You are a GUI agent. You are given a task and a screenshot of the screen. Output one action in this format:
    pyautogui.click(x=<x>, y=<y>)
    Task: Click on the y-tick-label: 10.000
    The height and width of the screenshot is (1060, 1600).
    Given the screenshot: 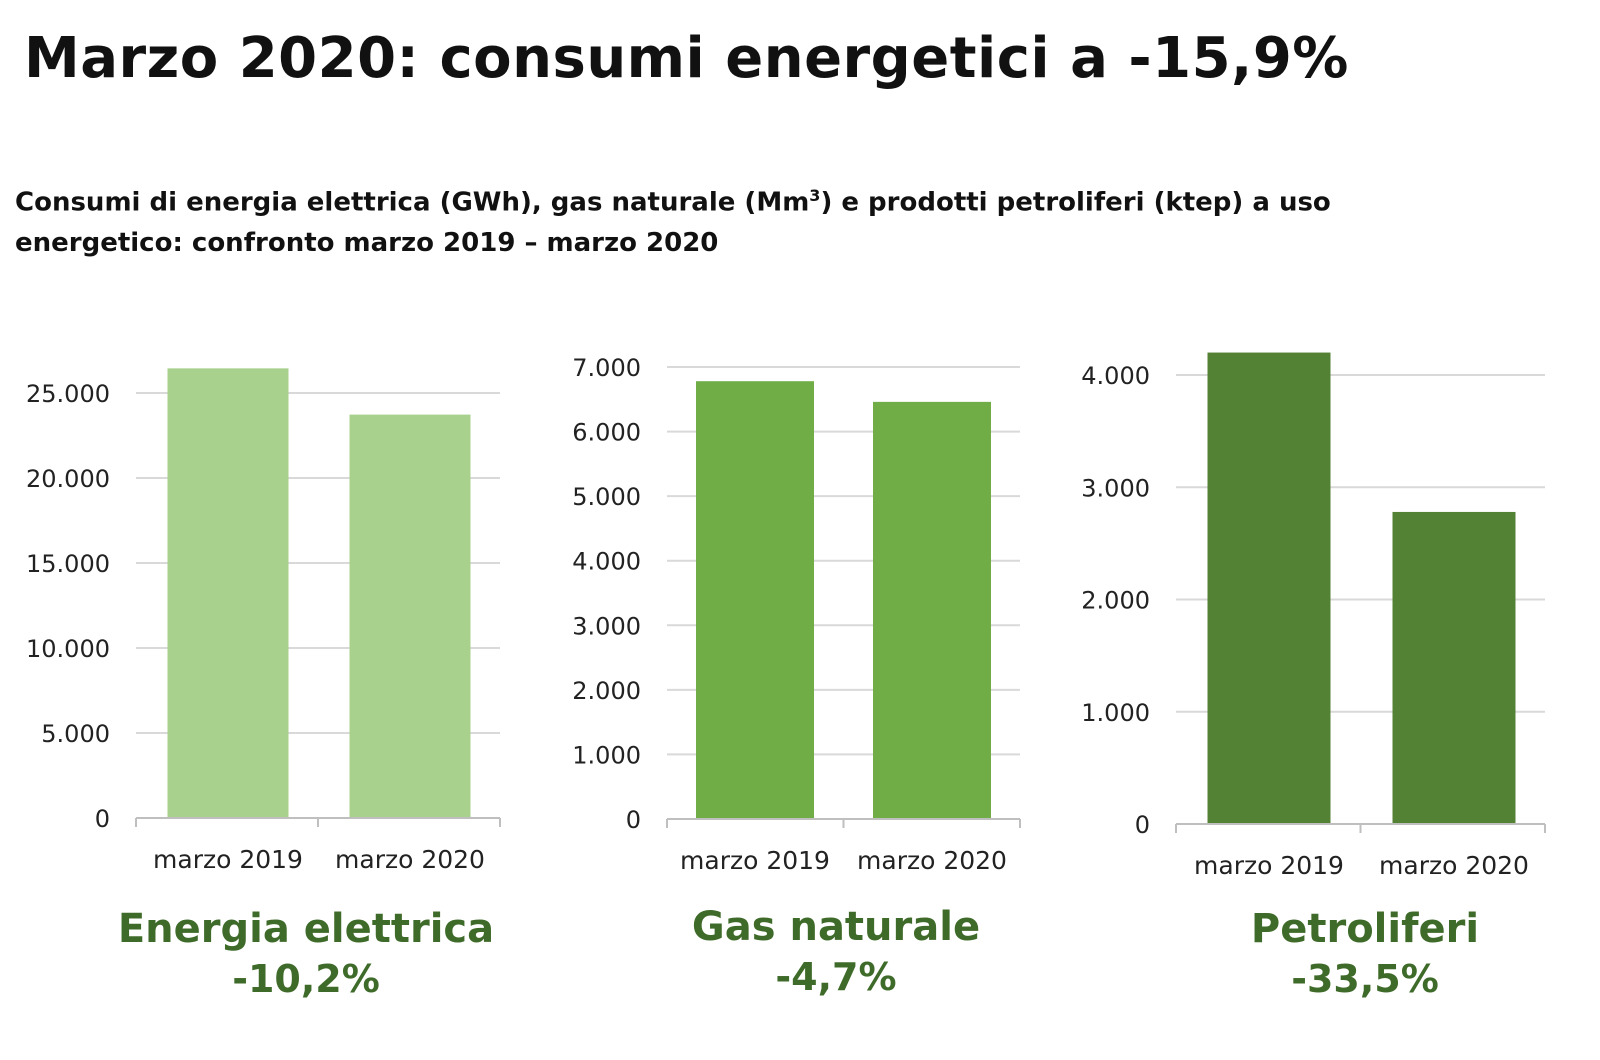 What is the action you would take?
    pyautogui.click(x=68, y=649)
    